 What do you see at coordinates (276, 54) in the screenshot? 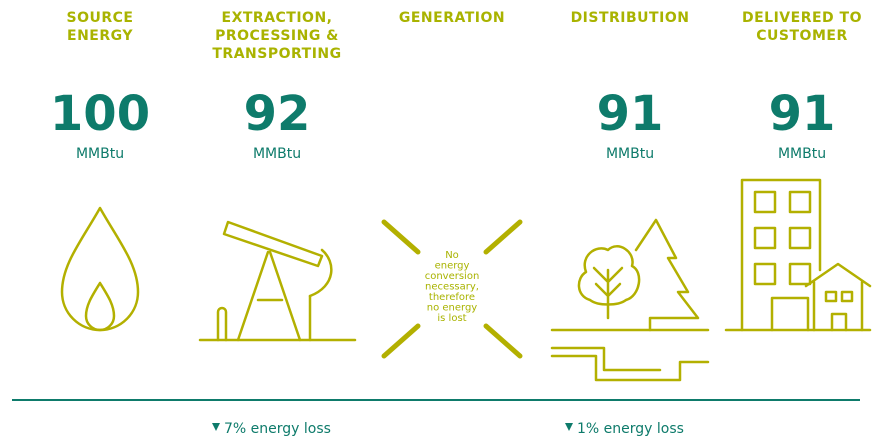
I see `stage-title: TRANSPORTING` at bounding box center [276, 54].